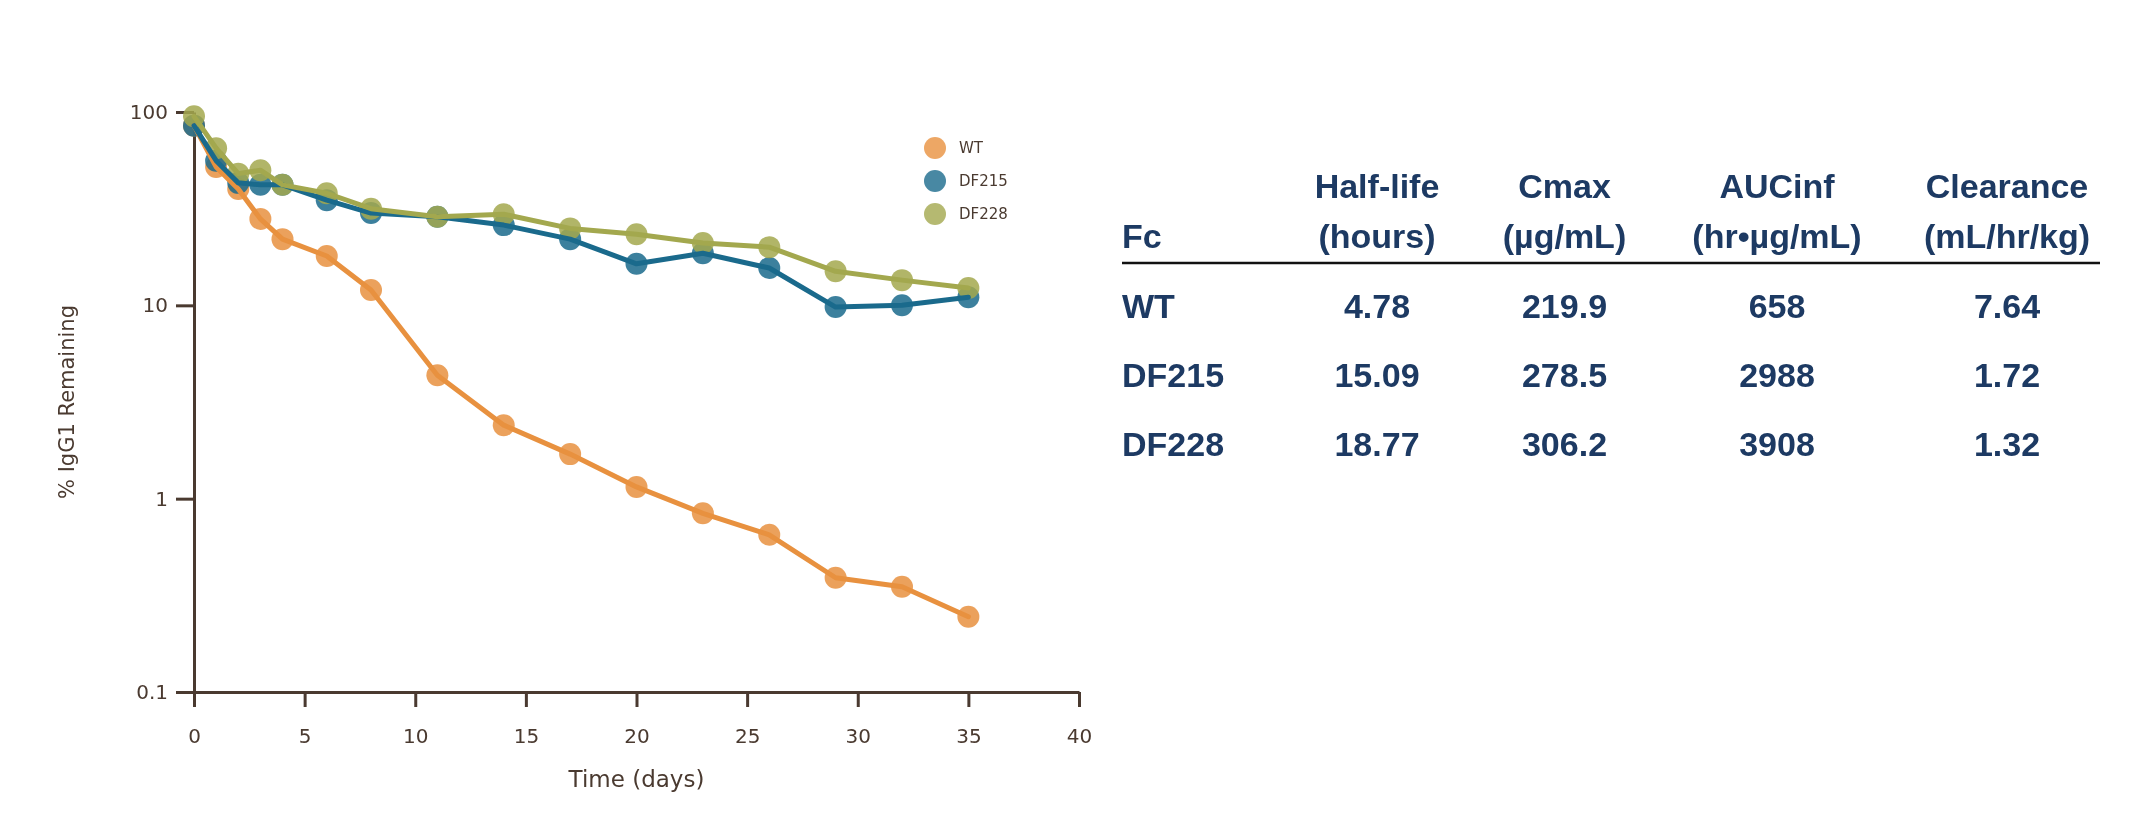  I want to click on text: Fc, so click(1142, 236).